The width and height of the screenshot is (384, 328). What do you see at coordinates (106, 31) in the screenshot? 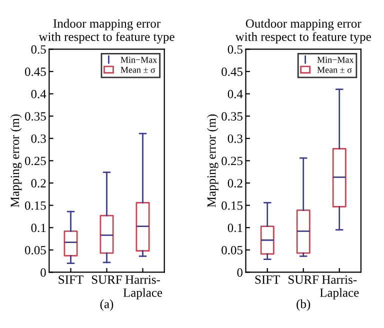
I see `chart-title: Indoor mapping error with respect to feature type` at bounding box center [106, 31].